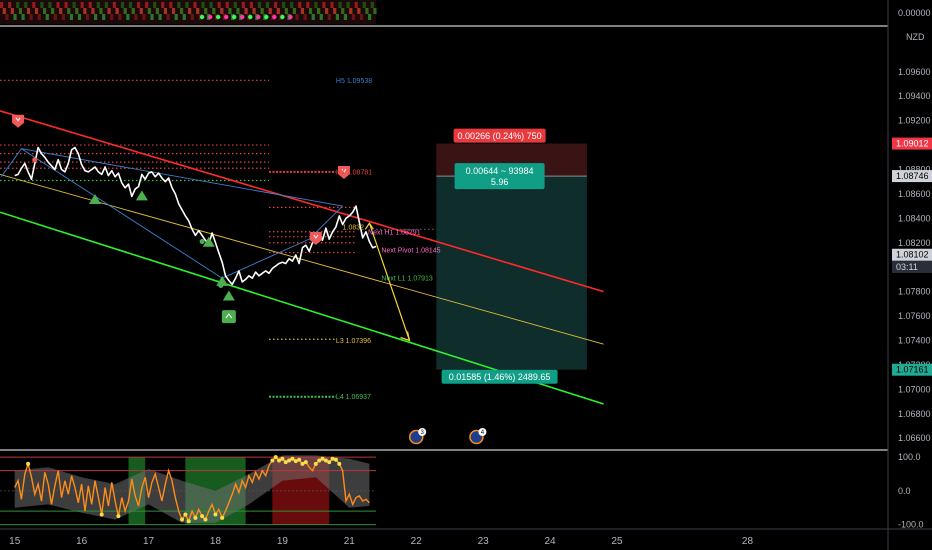 This screenshot has width=932, height=550. What do you see at coordinates (466, 537) in the screenshot?
I see `time-axis: 15 16 17 18 19 21 22 23 24 25 28` at bounding box center [466, 537].